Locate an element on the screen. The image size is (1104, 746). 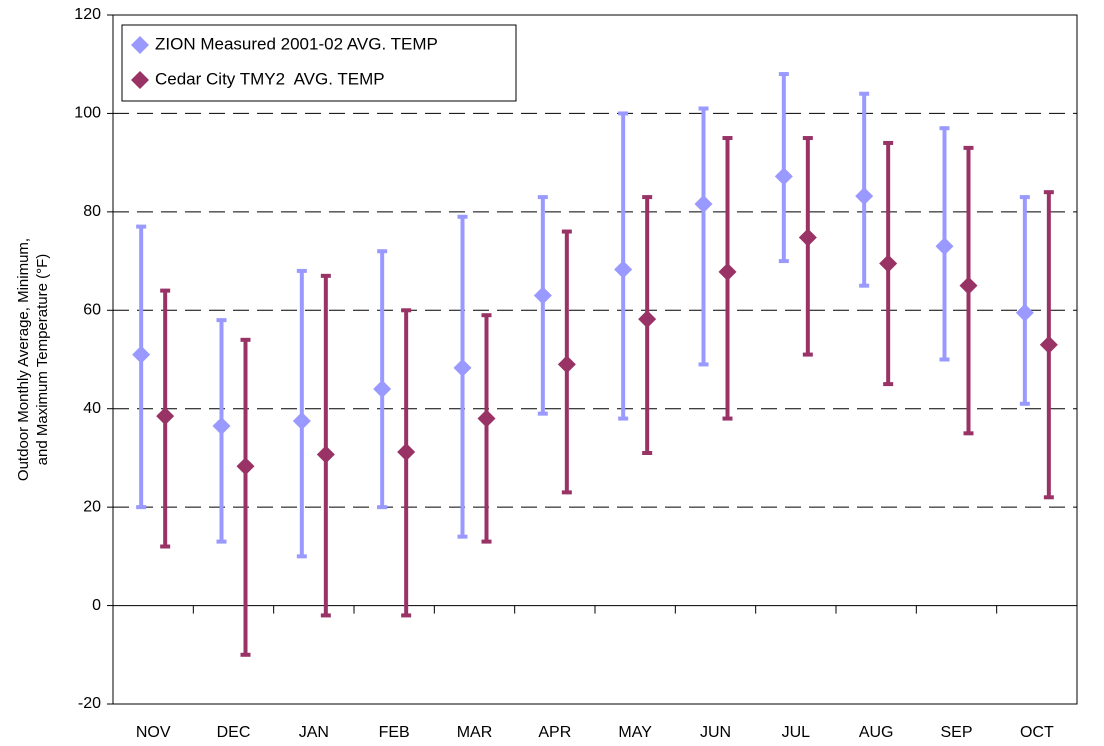
x-tick-label: APR is located at coordinates (554, 732).